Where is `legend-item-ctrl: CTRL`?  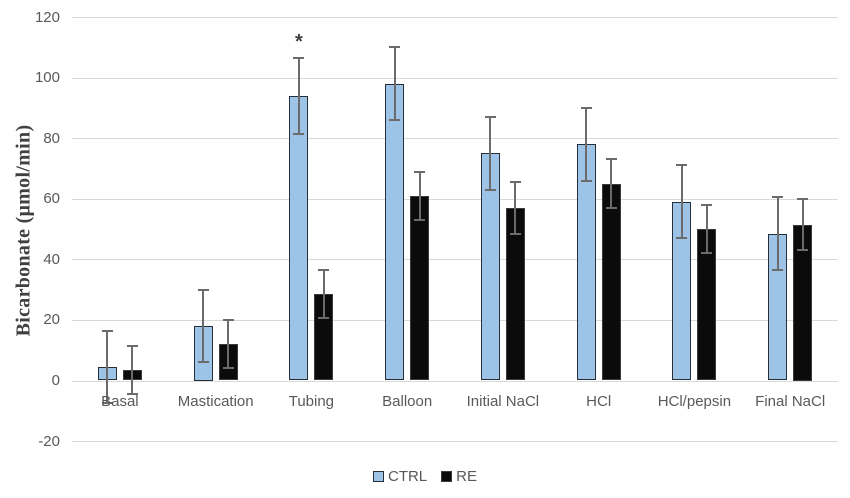
legend-item-ctrl: CTRL is located at coordinates (400, 476).